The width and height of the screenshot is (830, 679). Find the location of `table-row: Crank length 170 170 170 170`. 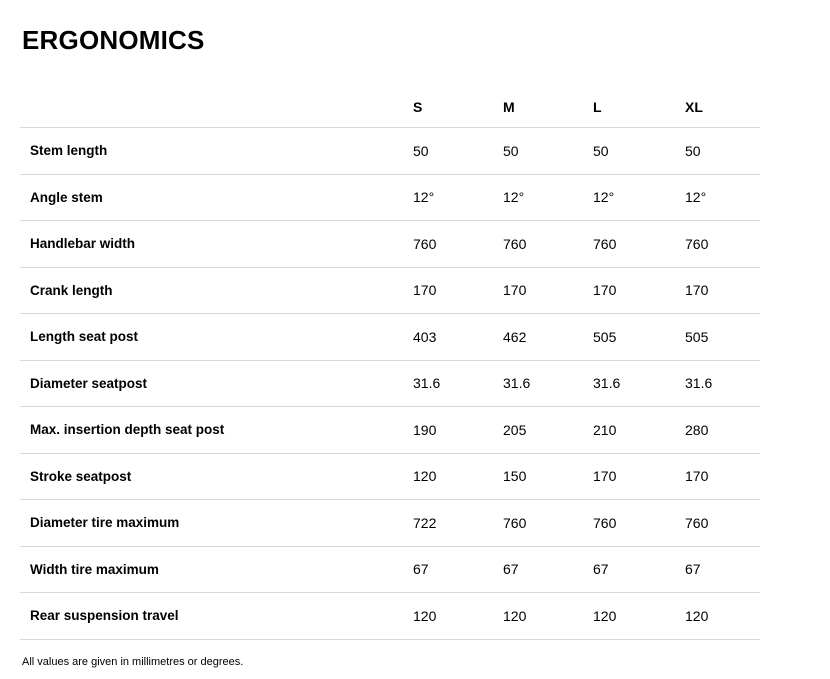

table-row: Crank length 170 170 170 170 is located at coordinates (390, 291).